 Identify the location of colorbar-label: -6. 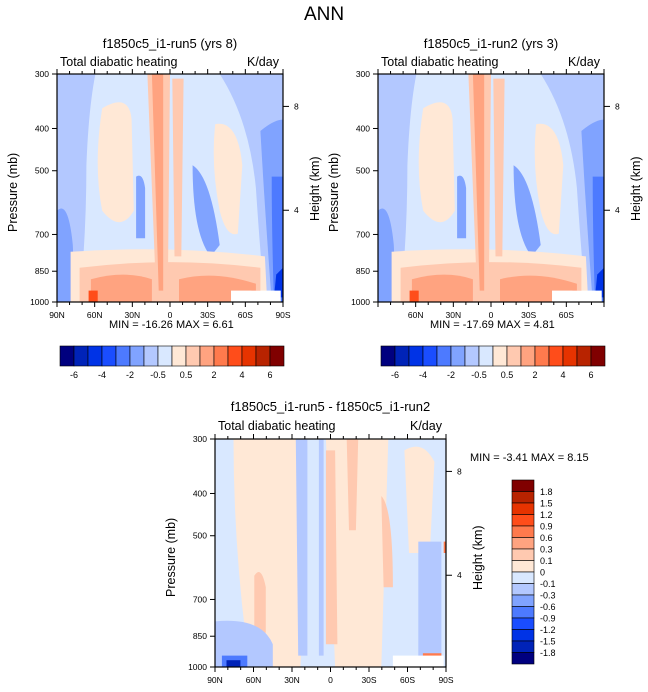
(395, 375).